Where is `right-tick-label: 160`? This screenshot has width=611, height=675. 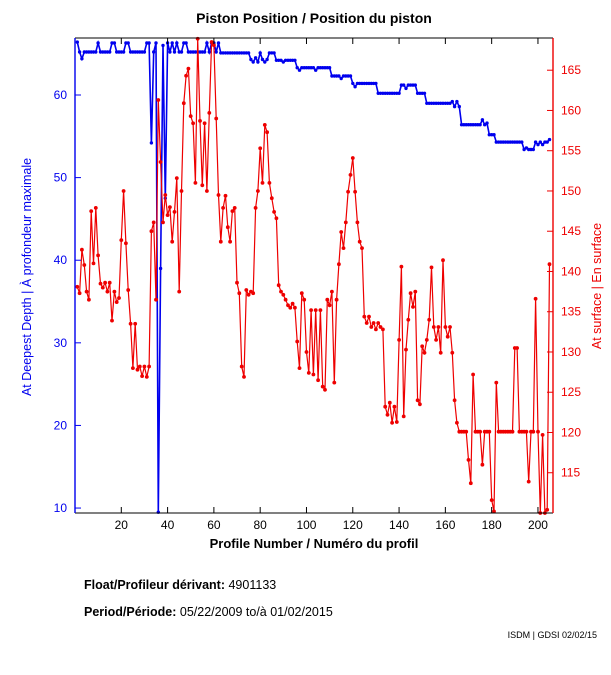
right-tick-label: 160 is located at coordinates (571, 110).